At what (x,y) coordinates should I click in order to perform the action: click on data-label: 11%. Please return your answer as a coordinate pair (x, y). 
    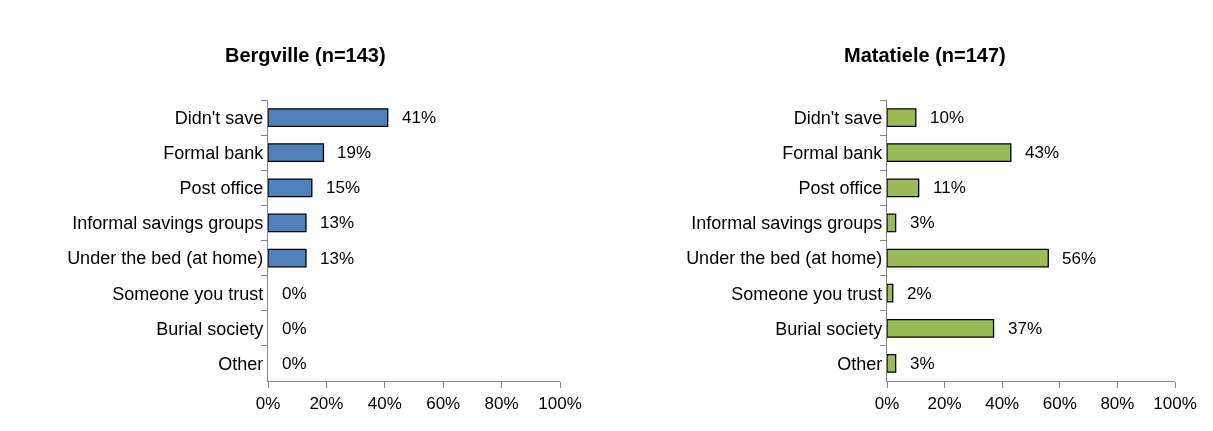
    Looking at the image, I should click on (949, 187).